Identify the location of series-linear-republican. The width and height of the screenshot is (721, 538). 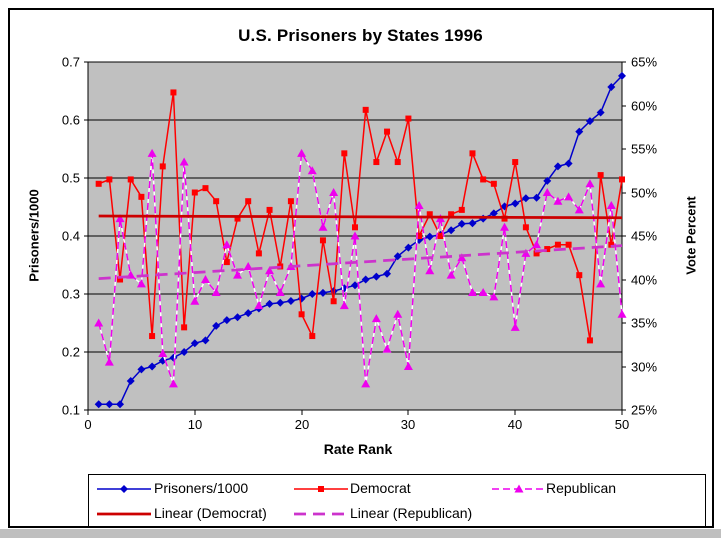
(360, 262).